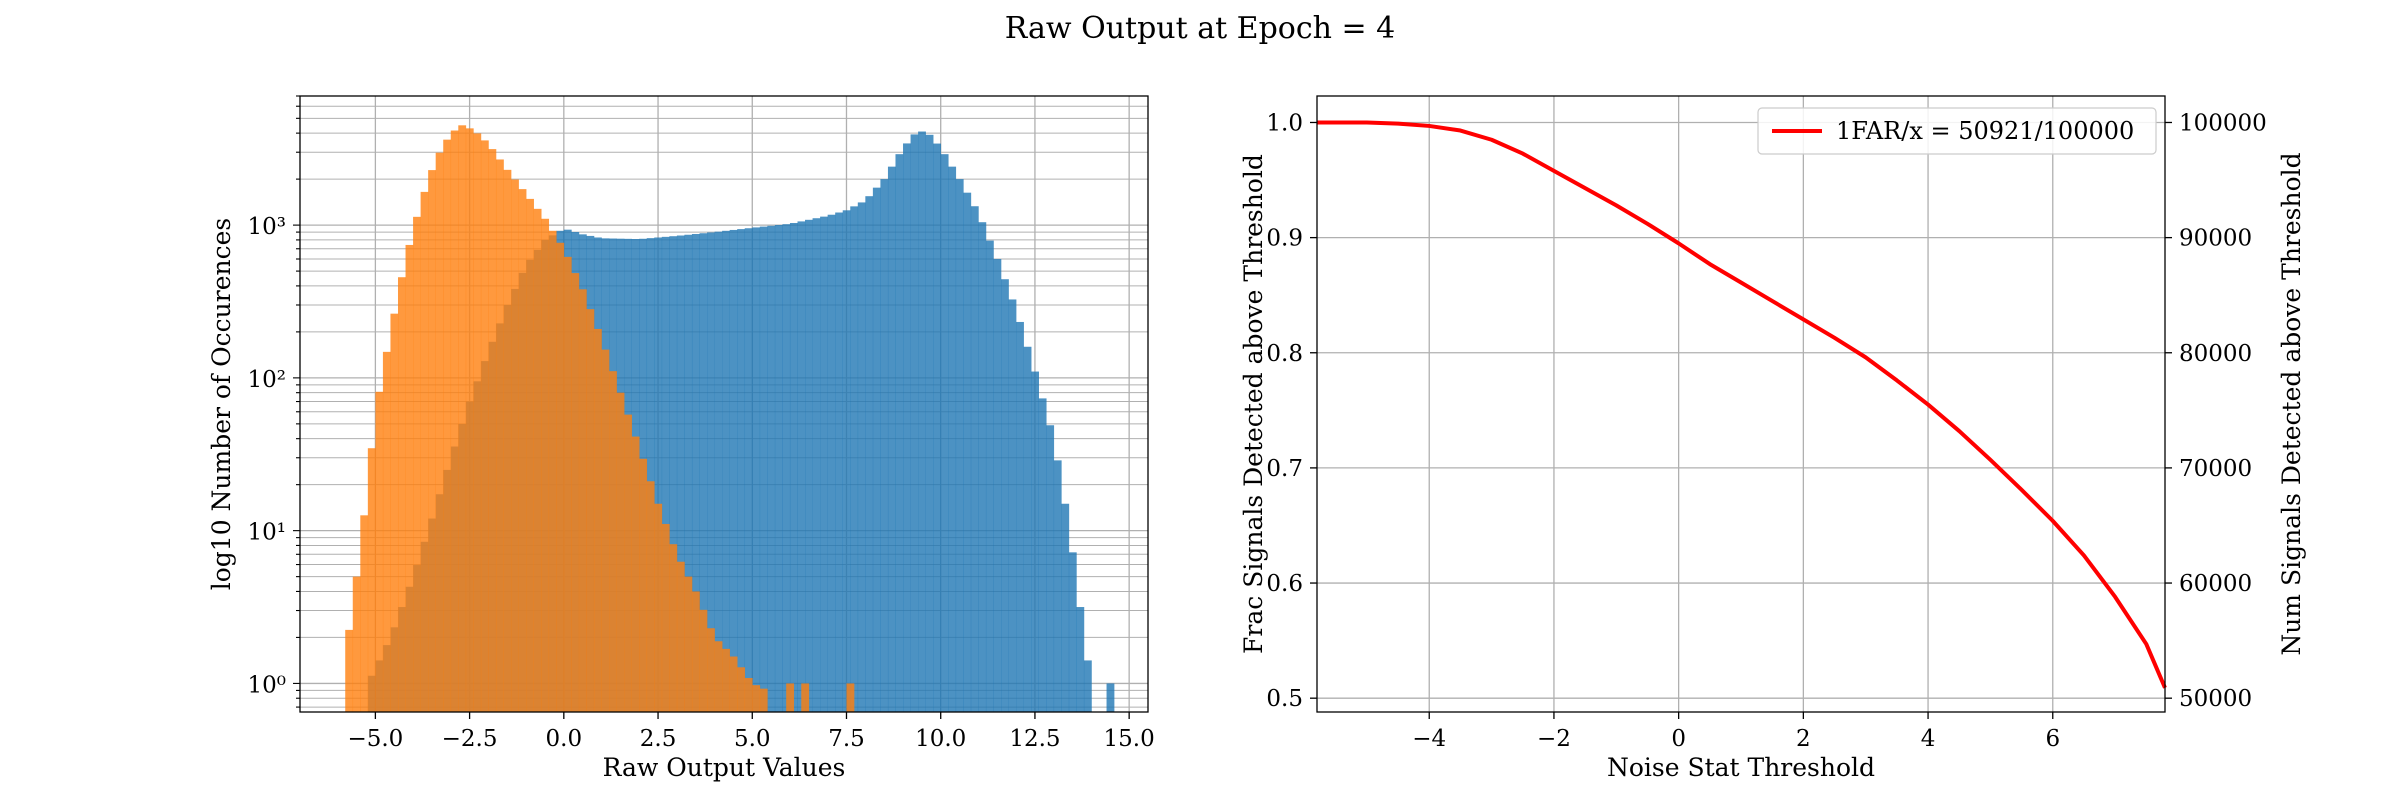 The height and width of the screenshot is (800, 2400). What do you see at coordinates (267, 685) in the screenshot?
I see `y-tick-label: 10⁰` at bounding box center [267, 685].